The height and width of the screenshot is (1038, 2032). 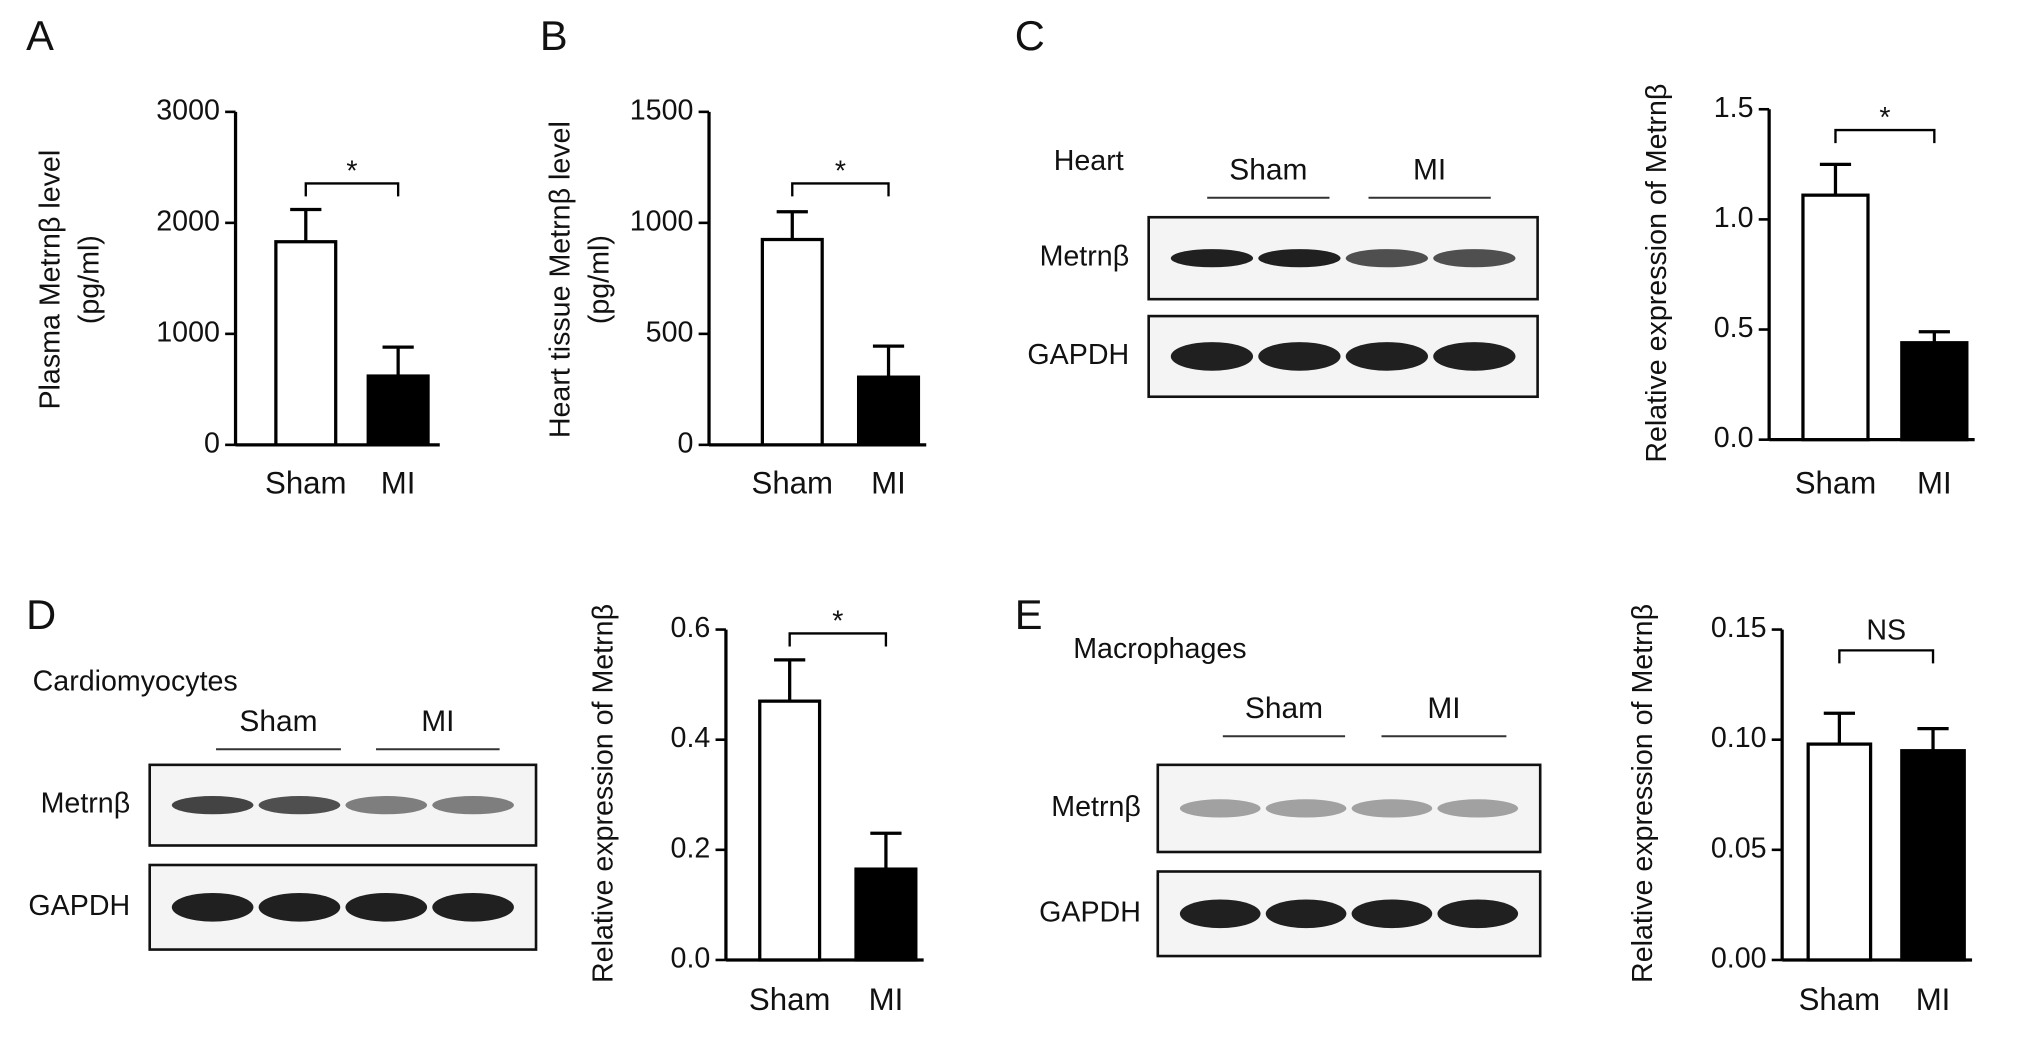 What do you see at coordinates (1739, 848) in the screenshot?
I see `y-tick-label: 0.05` at bounding box center [1739, 848].